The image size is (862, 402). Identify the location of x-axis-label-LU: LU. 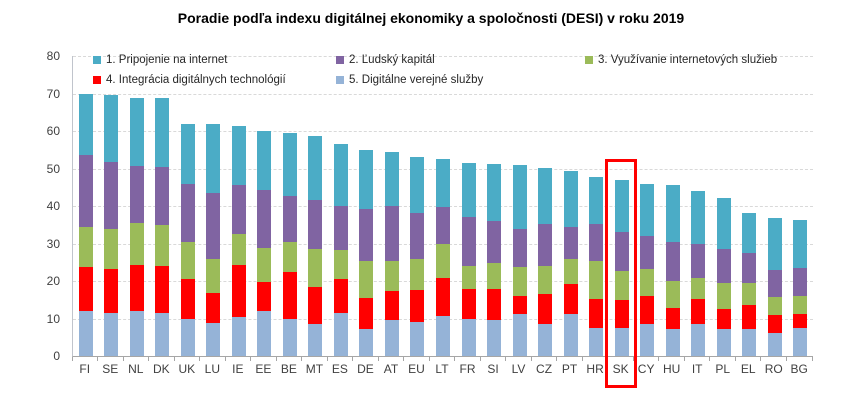
(212, 369).